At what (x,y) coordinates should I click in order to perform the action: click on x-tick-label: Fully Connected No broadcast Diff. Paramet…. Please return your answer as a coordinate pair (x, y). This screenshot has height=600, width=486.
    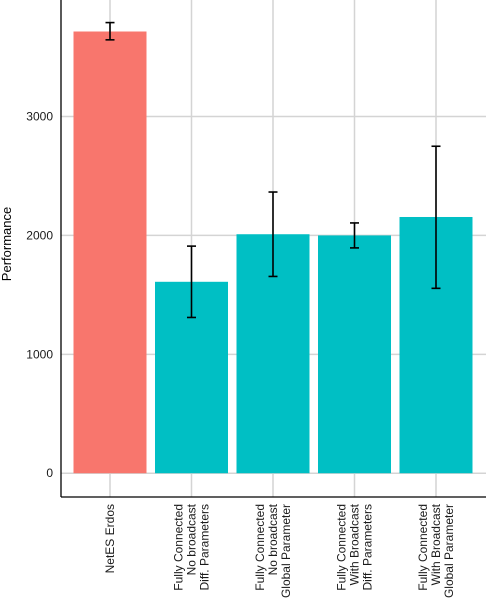
    Looking at the image, I should click on (192, 546).